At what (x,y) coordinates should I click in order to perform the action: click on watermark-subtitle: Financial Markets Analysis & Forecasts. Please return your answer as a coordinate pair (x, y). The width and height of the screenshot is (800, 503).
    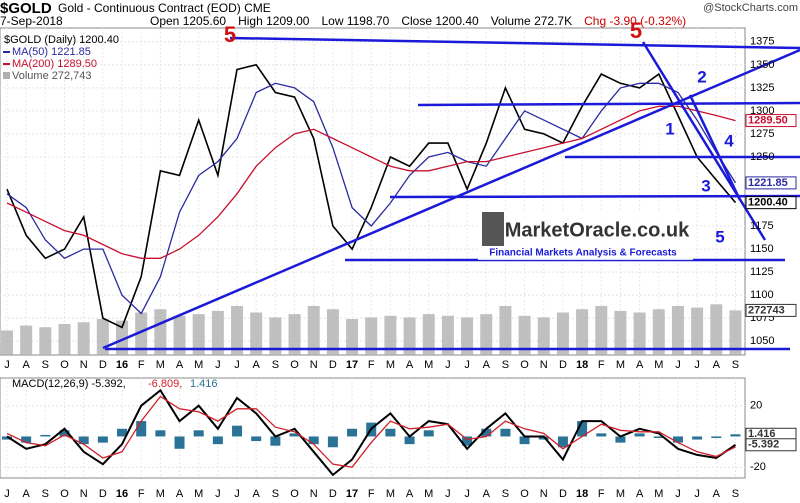
    Looking at the image, I should click on (583, 253).